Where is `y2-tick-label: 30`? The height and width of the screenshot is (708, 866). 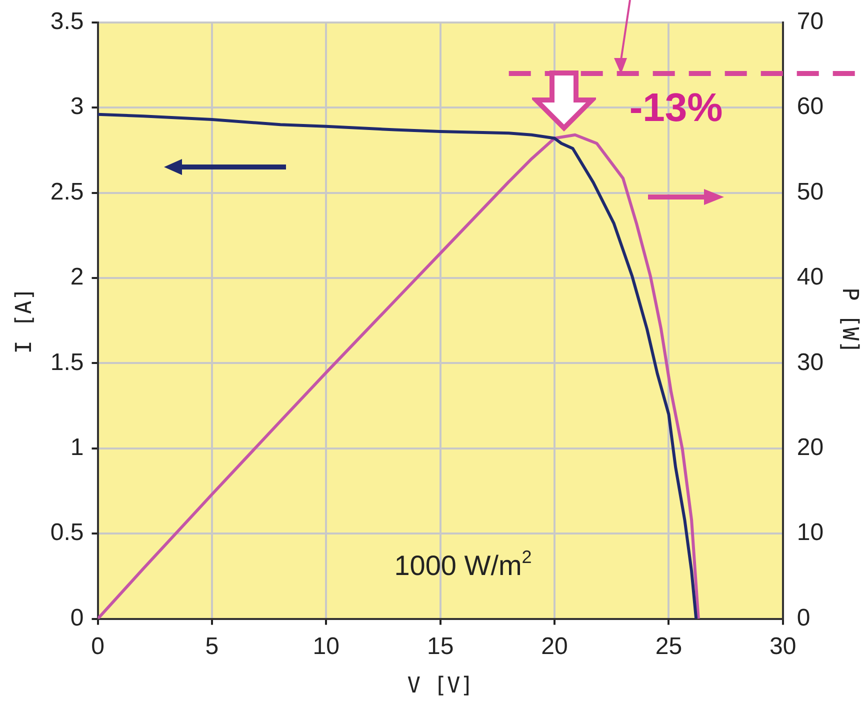
y2-tick-label: 30 is located at coordinates (810, 362).